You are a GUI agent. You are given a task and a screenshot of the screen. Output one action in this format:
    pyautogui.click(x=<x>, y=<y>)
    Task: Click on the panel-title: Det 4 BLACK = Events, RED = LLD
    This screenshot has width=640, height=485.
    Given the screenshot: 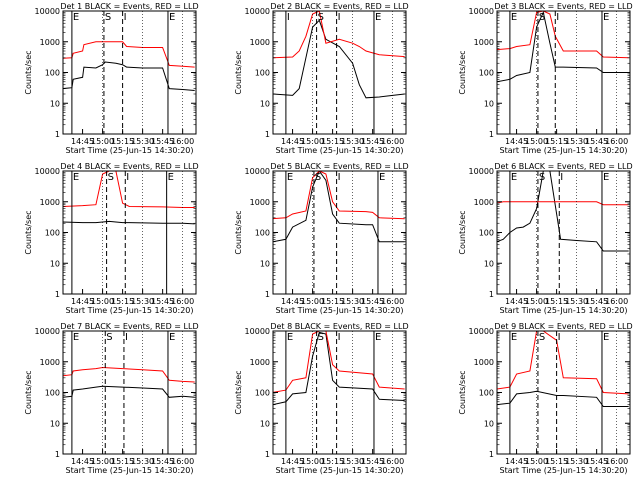 What is the action you would take?
    pyautogui.click(x=129, y=166)
    